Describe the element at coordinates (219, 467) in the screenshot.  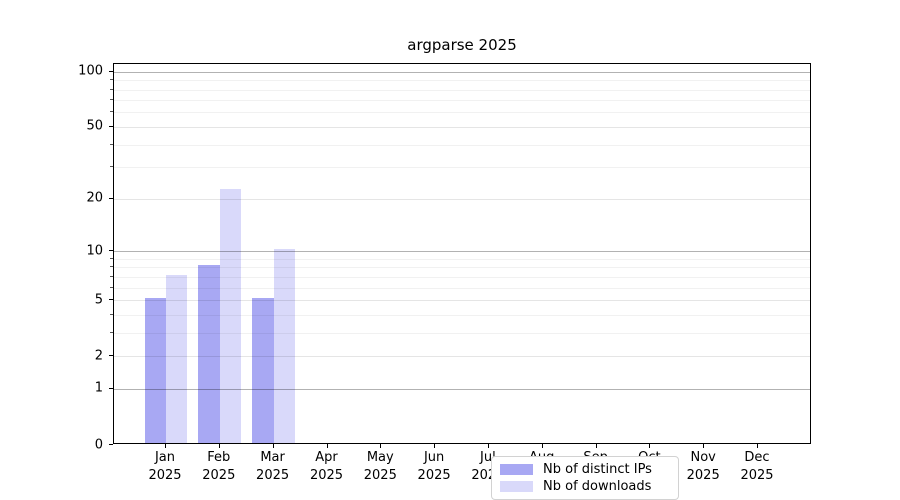
I see `x-tick-label: Feb 2025` at that location.